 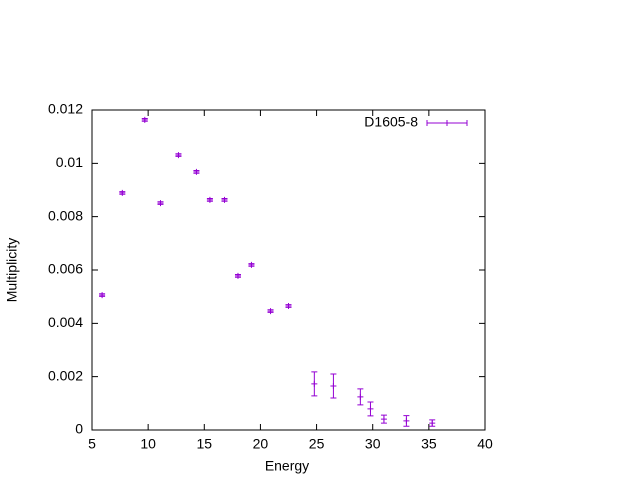 I want to click on legend-label: D1605-8, so click(x=391, y=122).